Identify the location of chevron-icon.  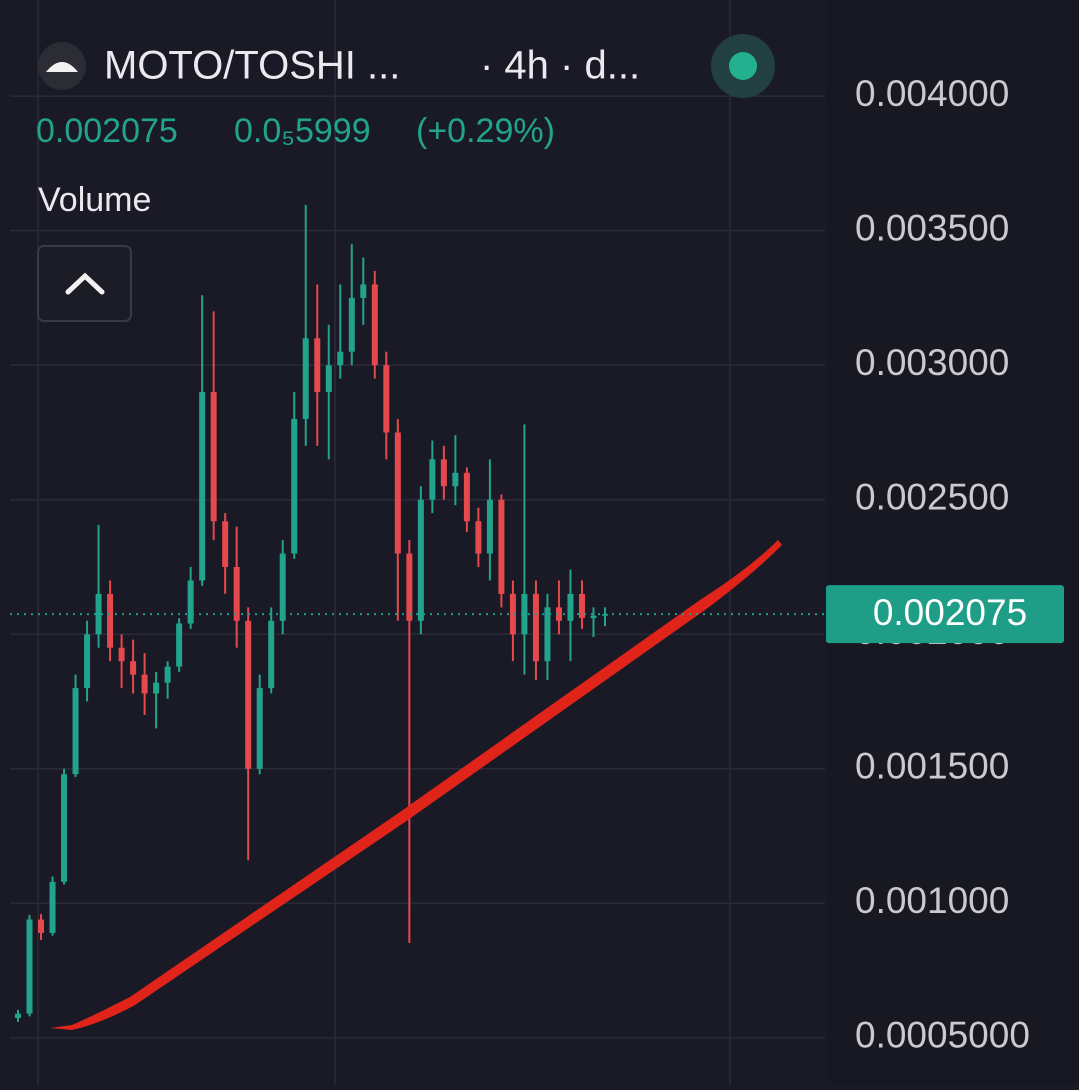
(85, 283).